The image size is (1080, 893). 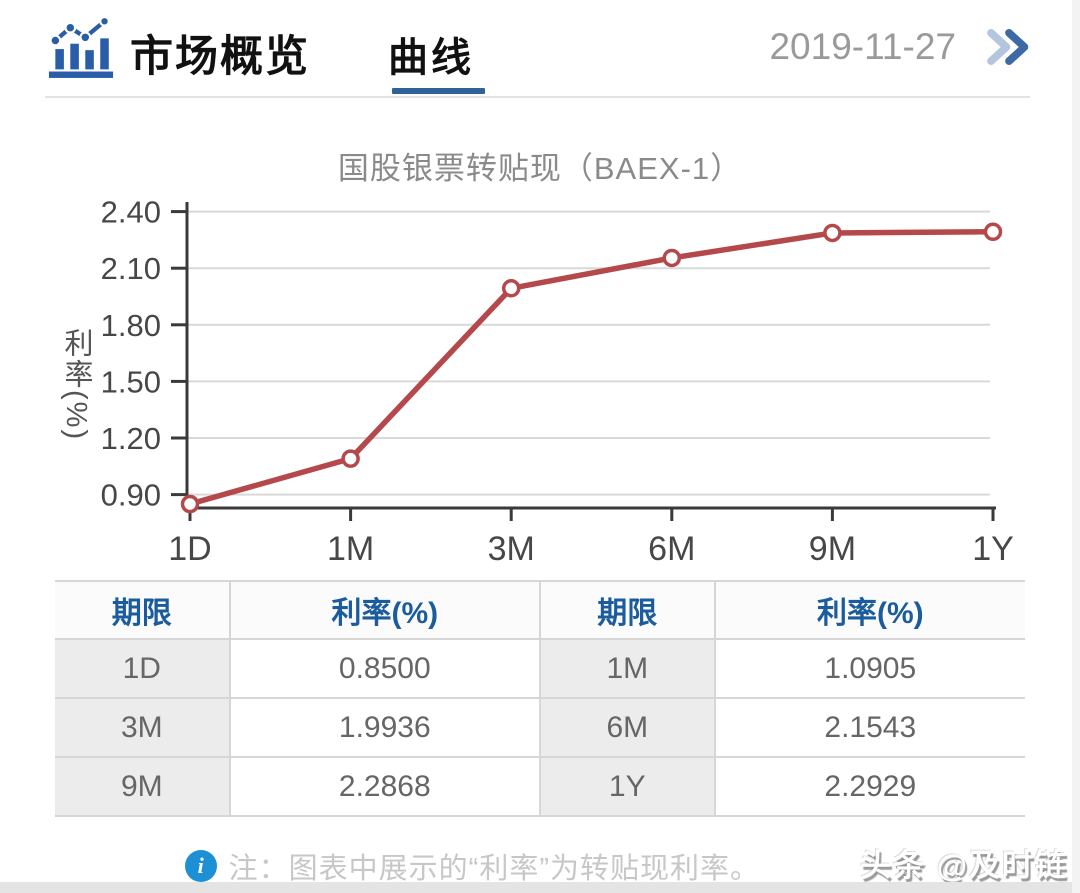 I want to click on right-edge, so click(x=1076, y=446).